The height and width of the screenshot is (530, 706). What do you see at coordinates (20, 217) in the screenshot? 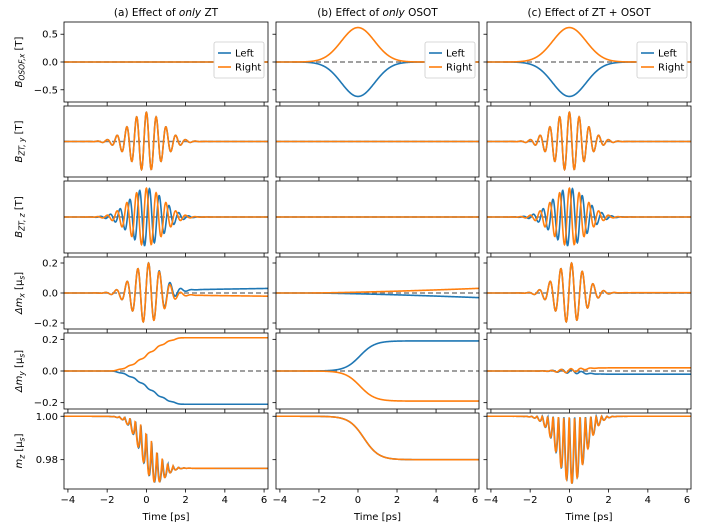
I see `ylabel-b_zt_z: BZT, z [T]` at bounding box center [20, 217].